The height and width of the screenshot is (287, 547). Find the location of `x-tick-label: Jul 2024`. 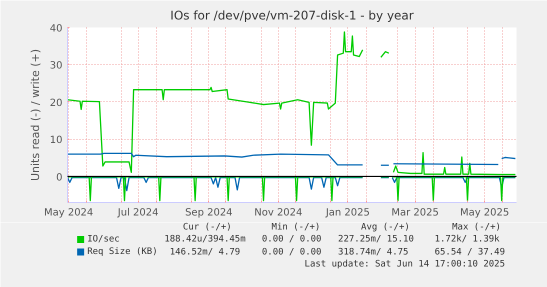

x-tick-label: Jul 2024 is located at coordinates (137, 213).